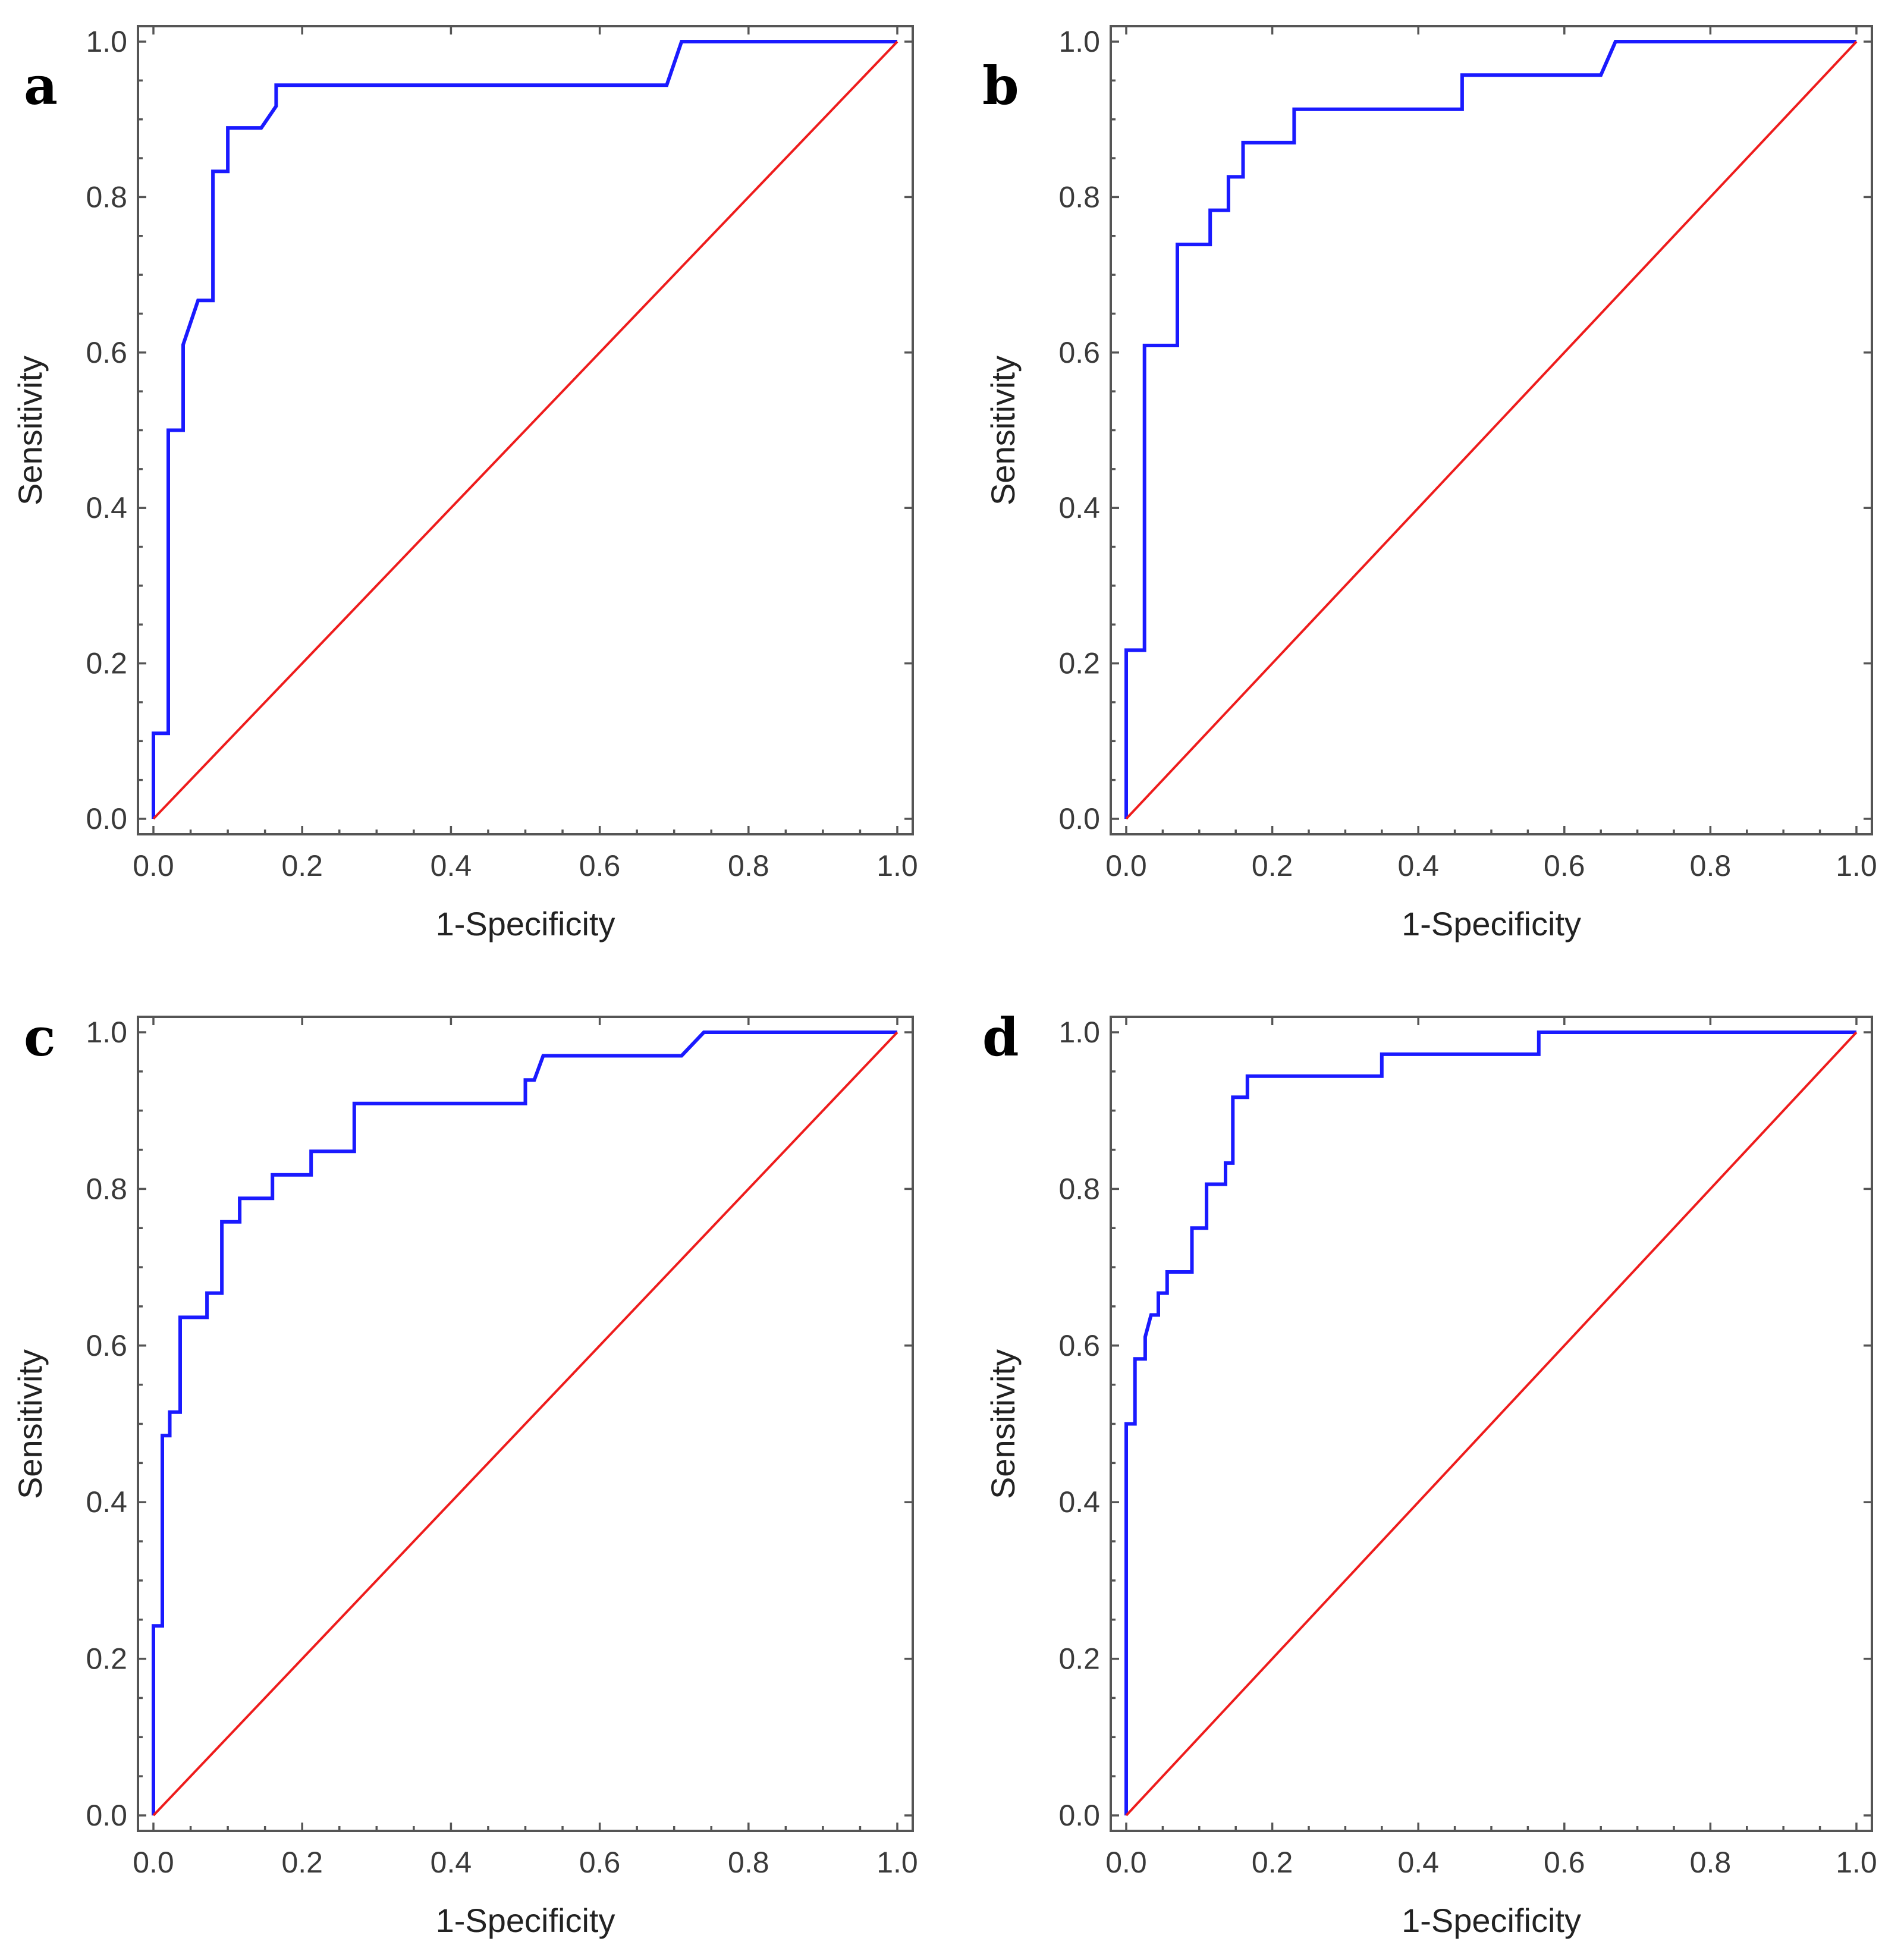  I want to click on panel-letter: a, so click(41, 86).